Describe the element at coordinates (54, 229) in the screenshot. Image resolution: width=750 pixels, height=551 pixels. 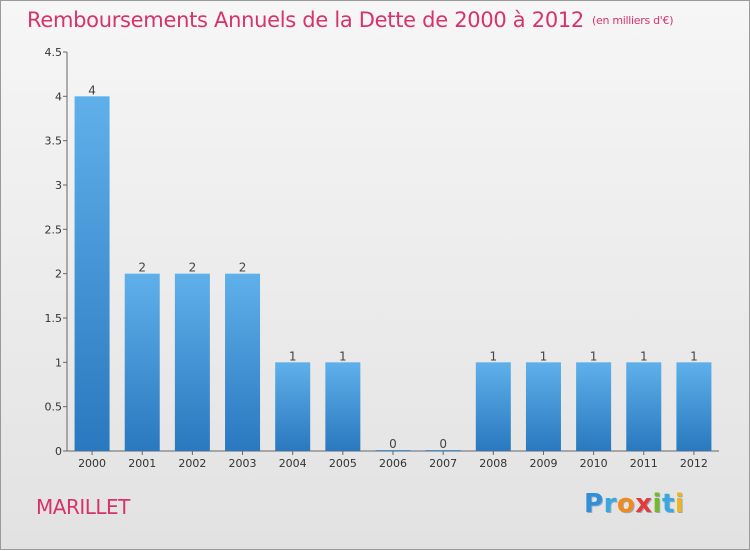
I see `y-tick-label: 2.5` at that location.